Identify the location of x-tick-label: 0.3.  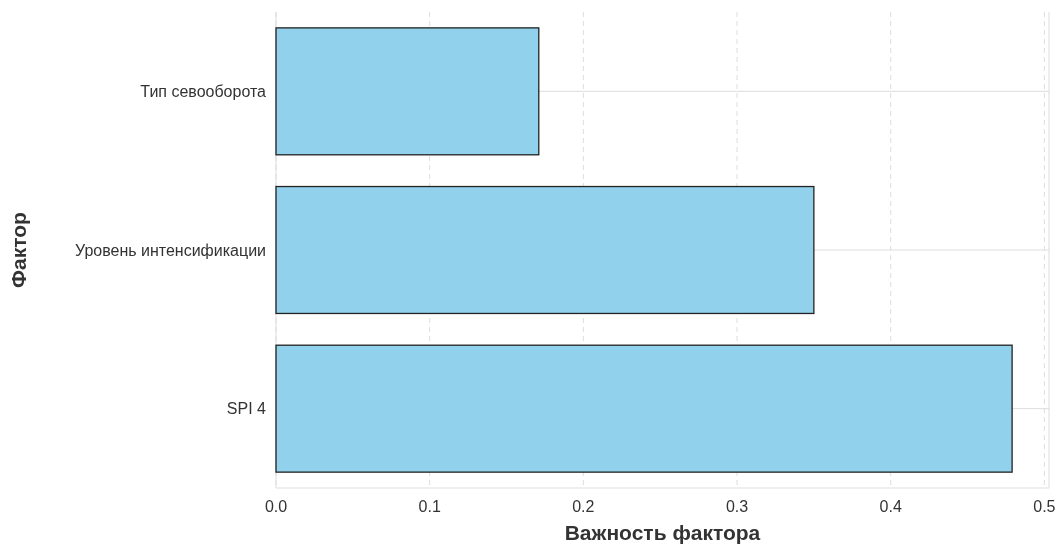
(737, 506).